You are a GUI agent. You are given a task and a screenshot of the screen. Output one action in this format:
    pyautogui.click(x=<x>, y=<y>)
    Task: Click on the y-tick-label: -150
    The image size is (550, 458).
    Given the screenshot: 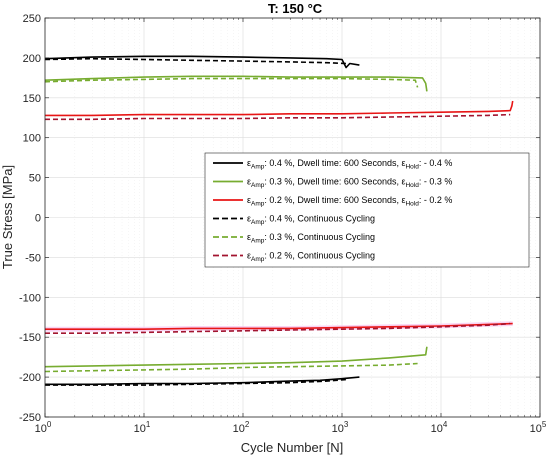 What is the action you would take?
    pyautogui.click(x=30, y=338)
    